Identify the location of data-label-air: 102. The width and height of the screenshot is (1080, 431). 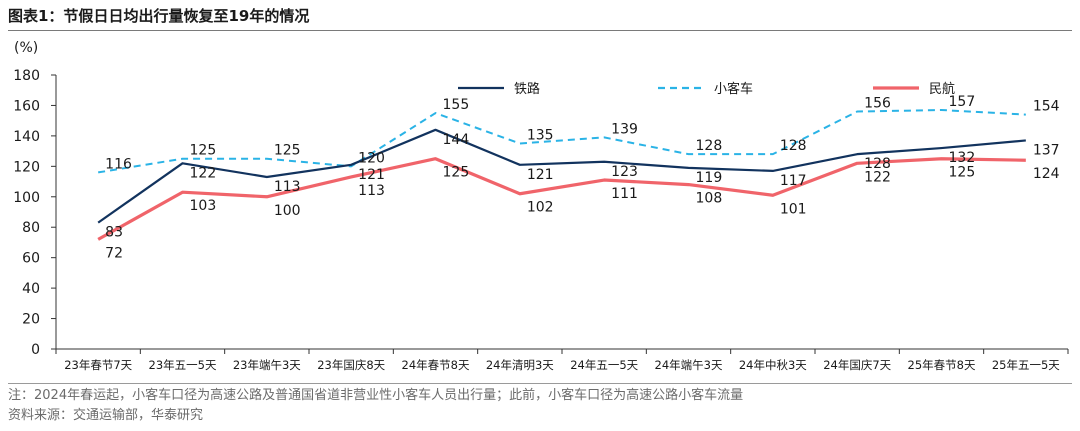
(540, 208).